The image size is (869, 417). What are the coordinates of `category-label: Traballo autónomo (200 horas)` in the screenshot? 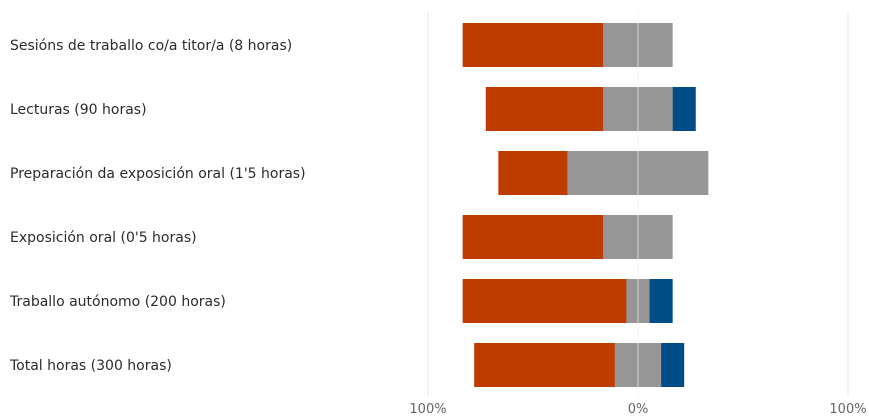 It's located at (117, 302).